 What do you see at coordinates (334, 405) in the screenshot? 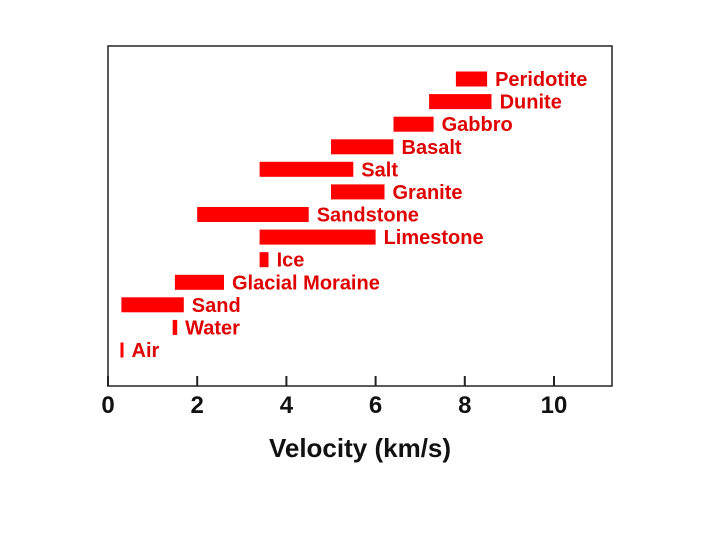
I see `x-axis-tick-labels: 0 2 4 6 8 10` at bounding box center [334, 405].